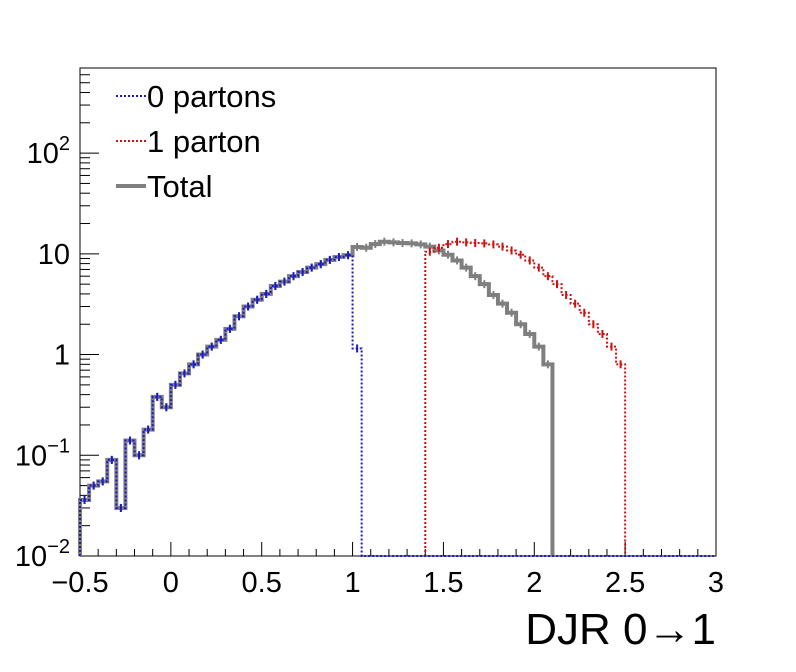 The width and height of the screenshot is (796, 672). I want to click on y-tick-label: 10, so click(54, 255).